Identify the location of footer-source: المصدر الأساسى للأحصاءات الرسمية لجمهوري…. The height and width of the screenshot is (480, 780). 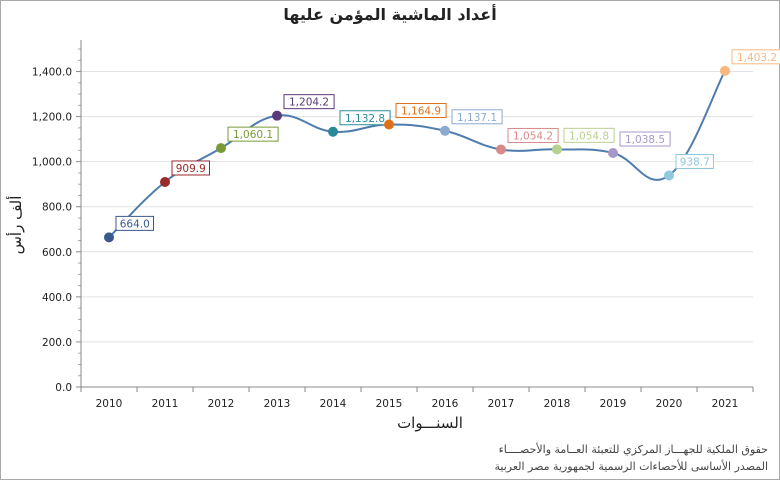
(631, 466).